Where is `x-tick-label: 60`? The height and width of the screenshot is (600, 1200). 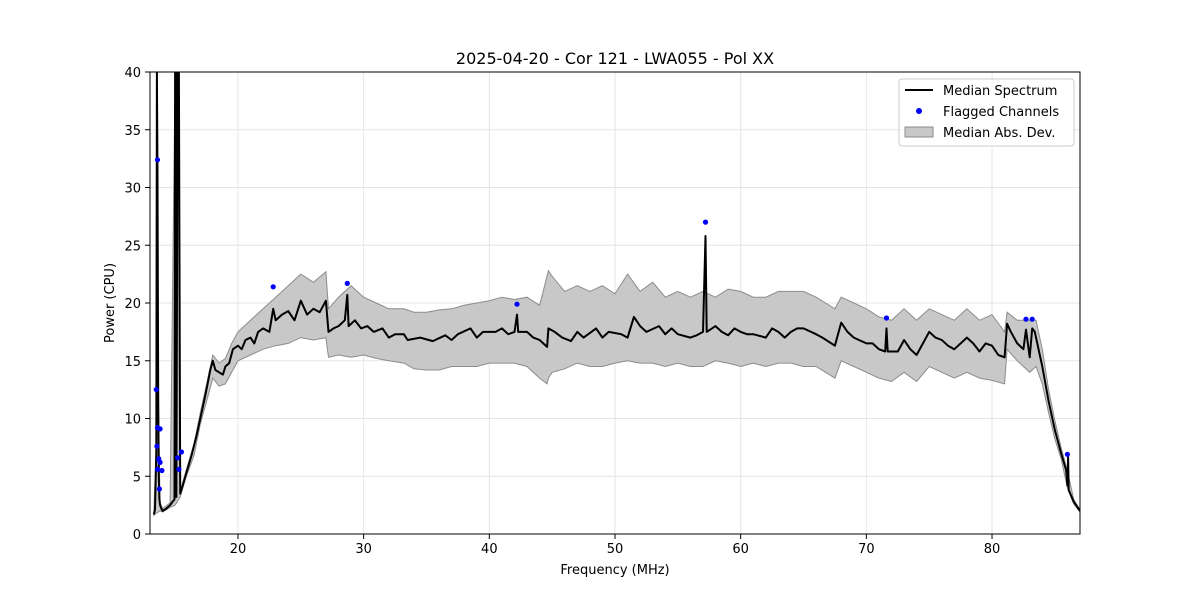
x-tick-label: 60 is located at coordinates (740, 549).